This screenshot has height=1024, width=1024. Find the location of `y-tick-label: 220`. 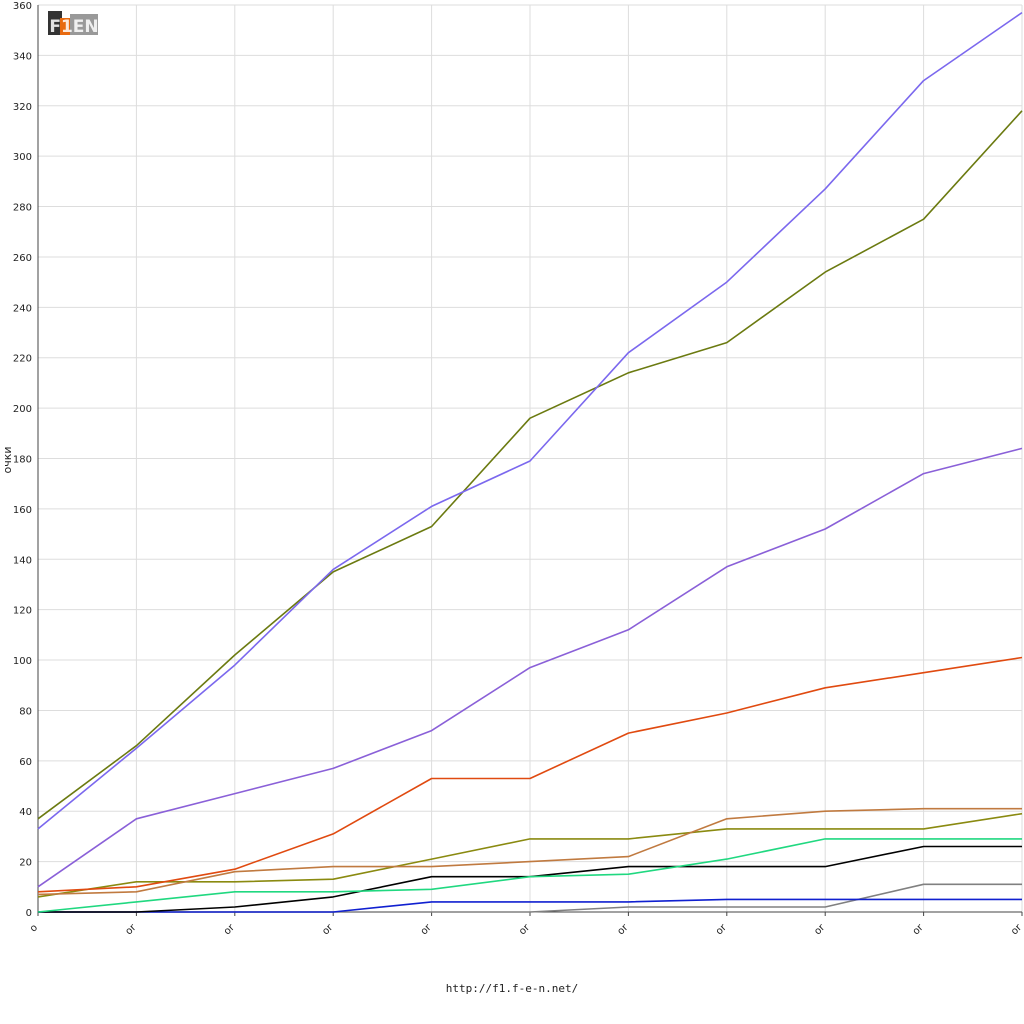

y-tick-label: 220 is located at coordinates (22, 359).